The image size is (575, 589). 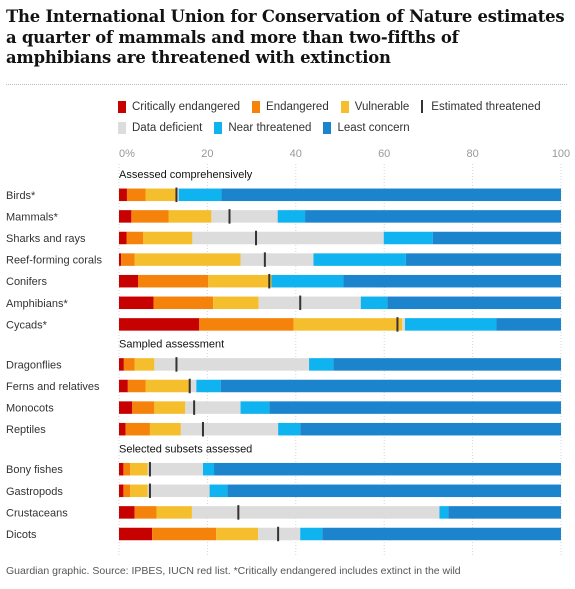 I want to click on group-header: Selected subsets assessed, so click(x=185, y=449).